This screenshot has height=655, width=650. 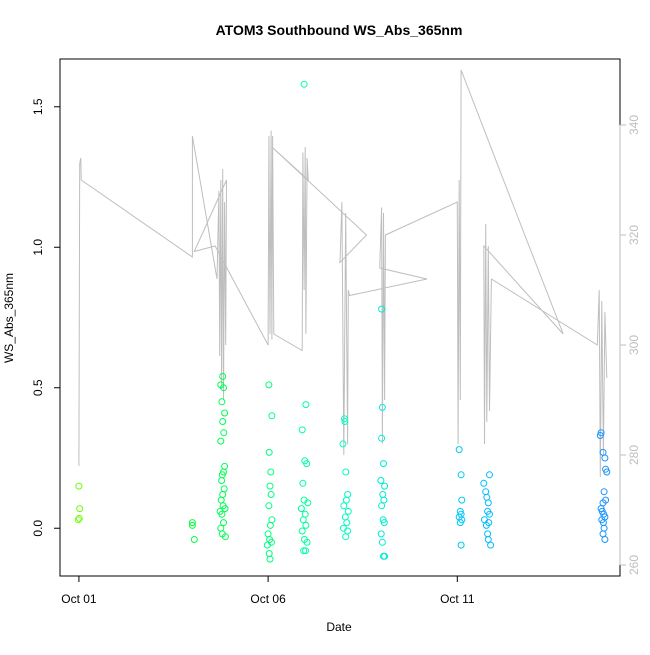 I want to click on y2-tick-label: 340, so click(x=634, y=125).